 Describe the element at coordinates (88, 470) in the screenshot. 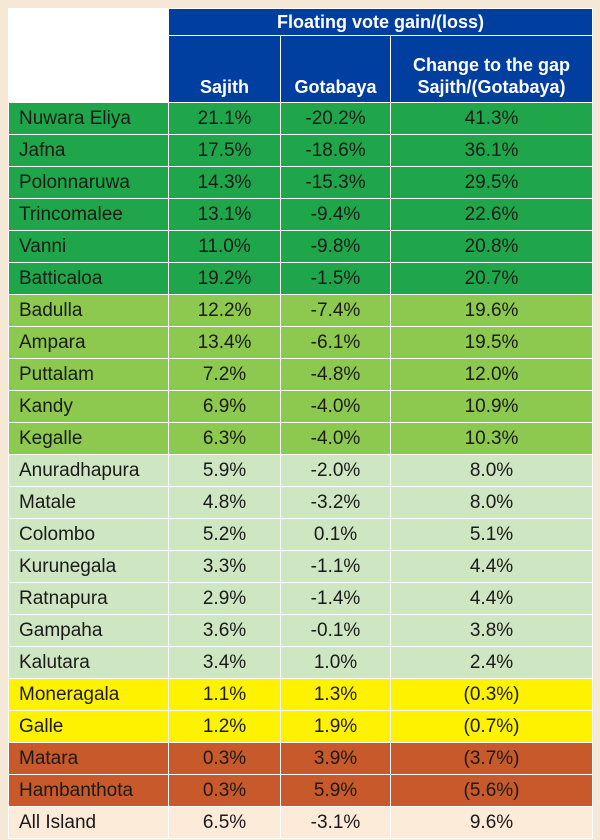

I see `district-name-cell: Anuradhapura` at that location.